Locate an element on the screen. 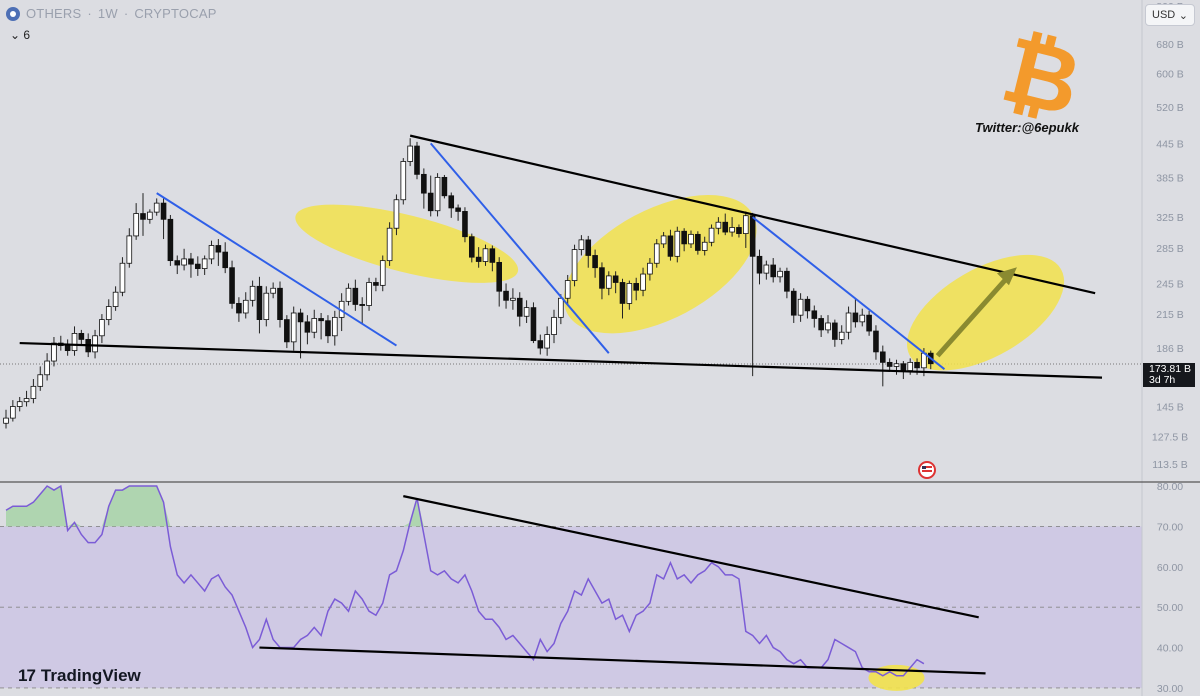  interval-label: 1W is located at coordinates (107, 13).